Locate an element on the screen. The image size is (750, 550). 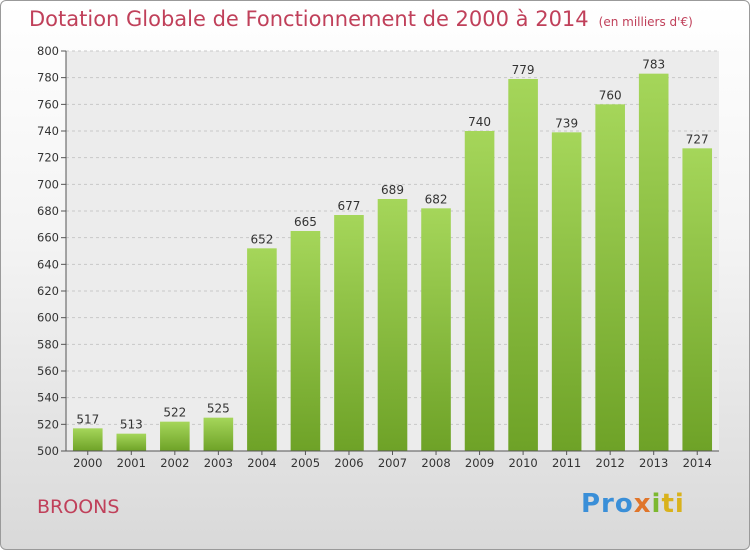
x-tick-label: 2012 is located at coordinates (610, 463).